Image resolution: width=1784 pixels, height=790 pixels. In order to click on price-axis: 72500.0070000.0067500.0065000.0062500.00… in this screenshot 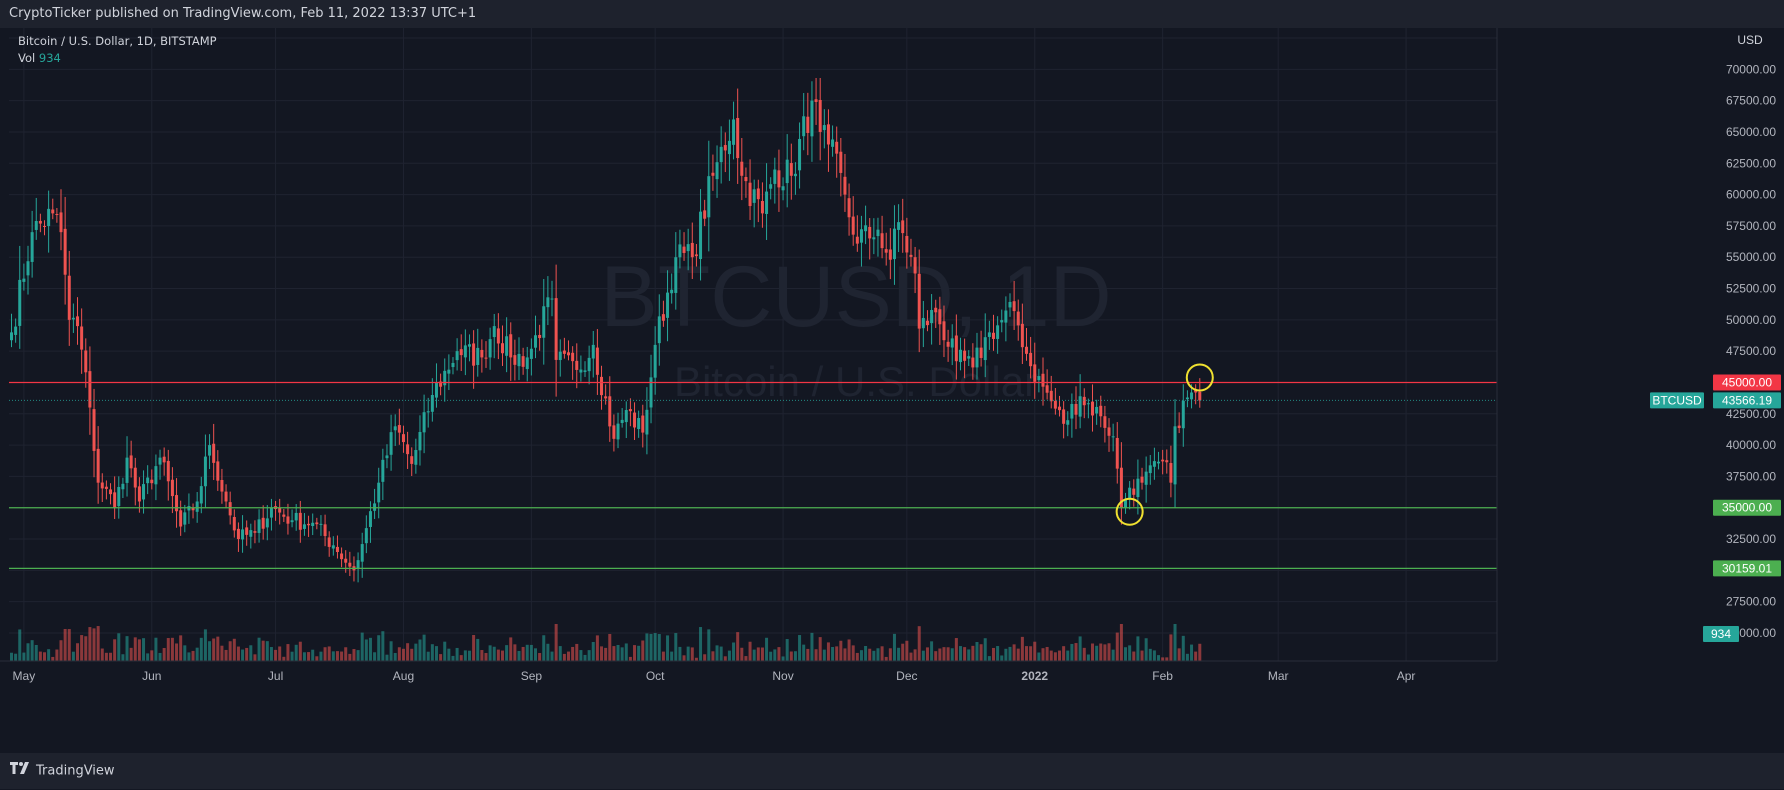, I will do `click(1640, 390)`.